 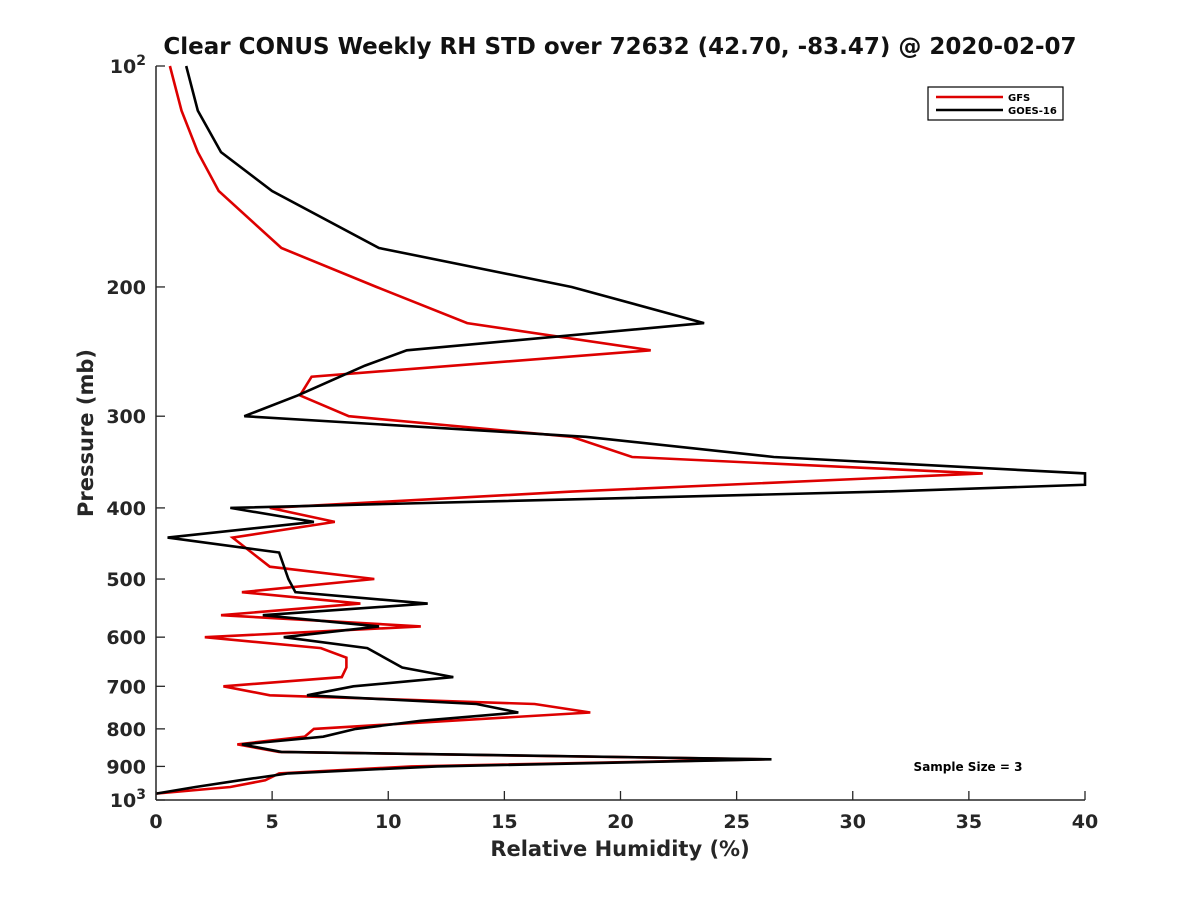 I want to click on y-tick-label: 10², so click(x=128, y=65).